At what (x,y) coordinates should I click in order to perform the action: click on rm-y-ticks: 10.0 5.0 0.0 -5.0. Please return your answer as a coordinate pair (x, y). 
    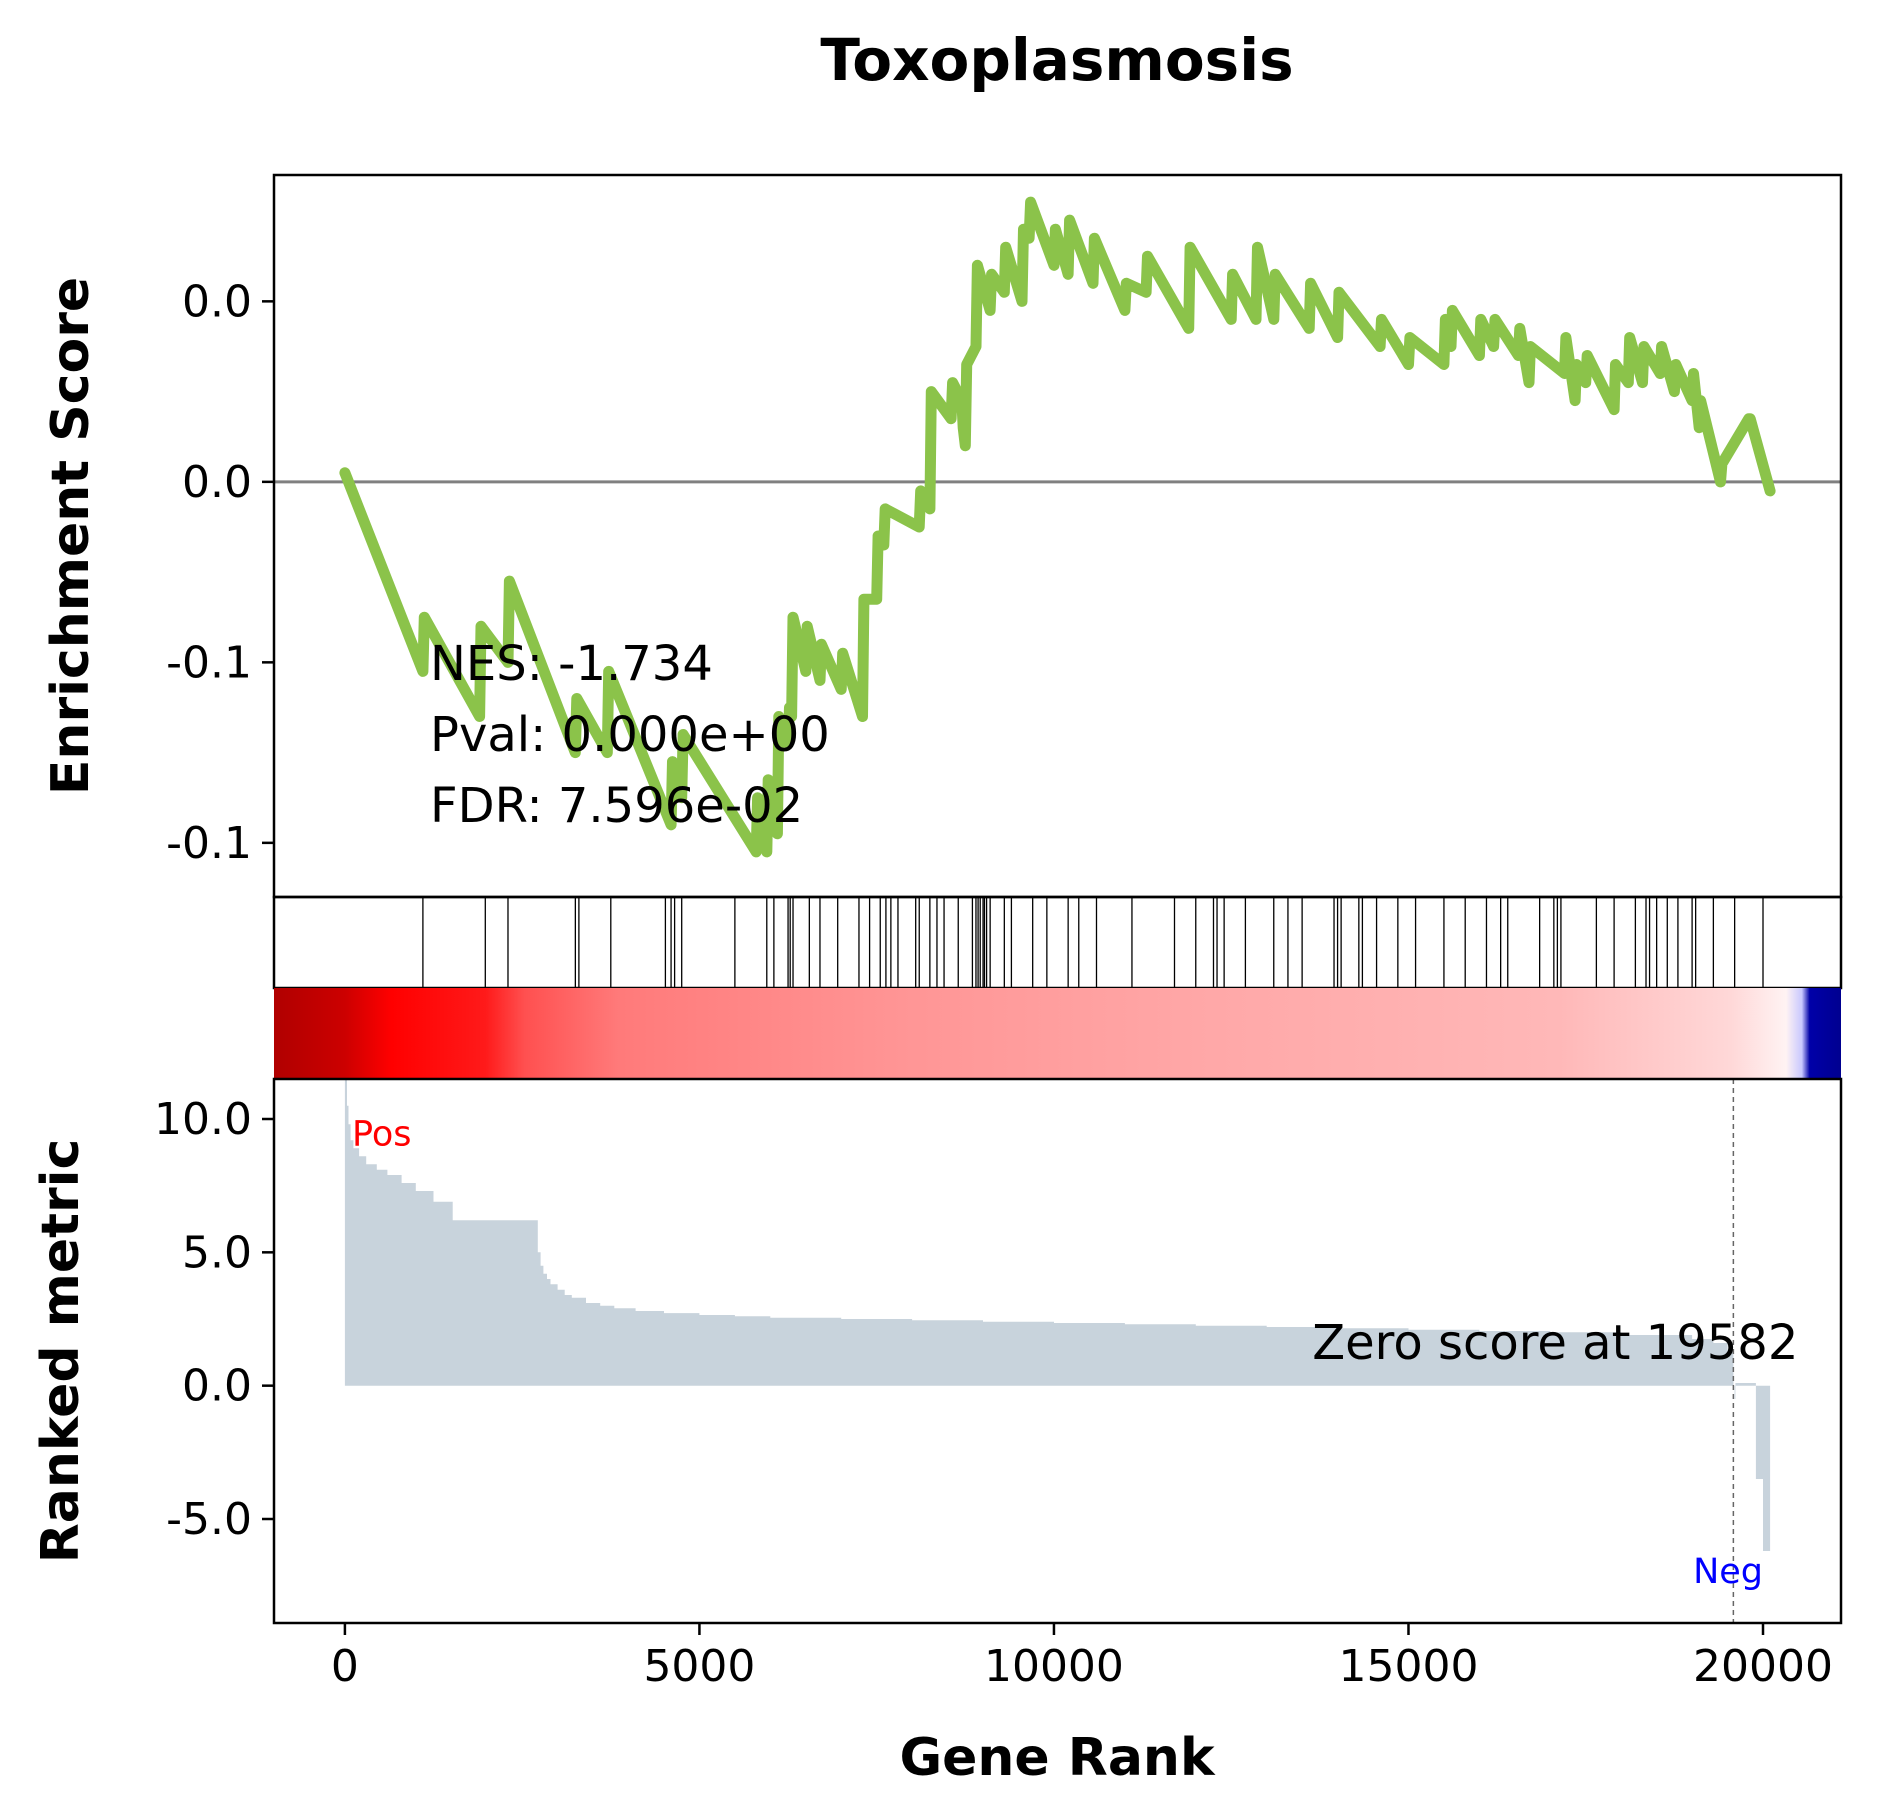
    Looking at the image, I should click on (214, 1319).